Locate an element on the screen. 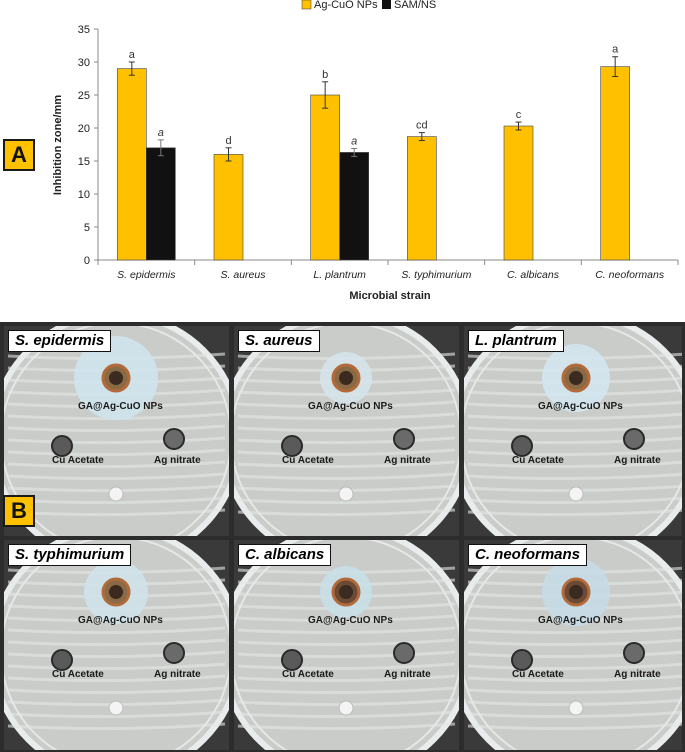  significance-label: cd is located at coordinates (422, 126).